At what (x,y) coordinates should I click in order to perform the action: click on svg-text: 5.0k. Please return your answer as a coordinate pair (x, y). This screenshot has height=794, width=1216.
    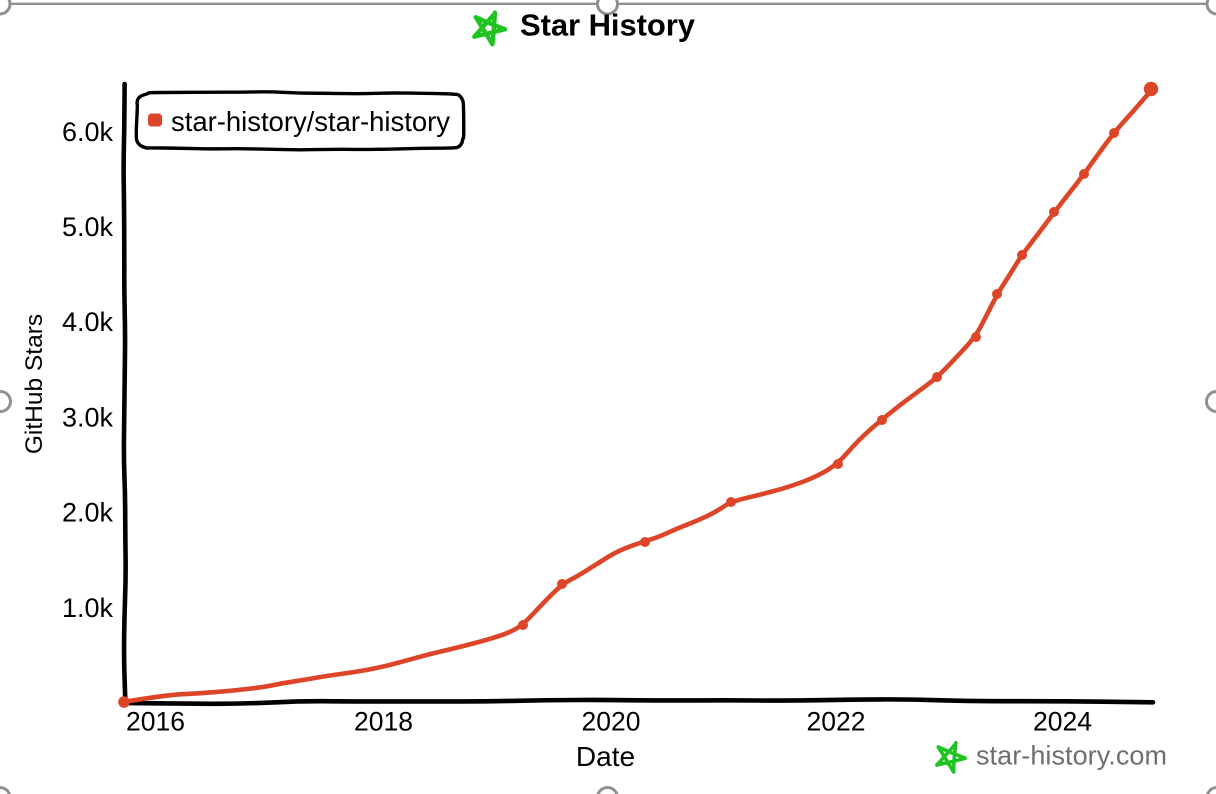
    Looking at the image, I should click on (88, 227).